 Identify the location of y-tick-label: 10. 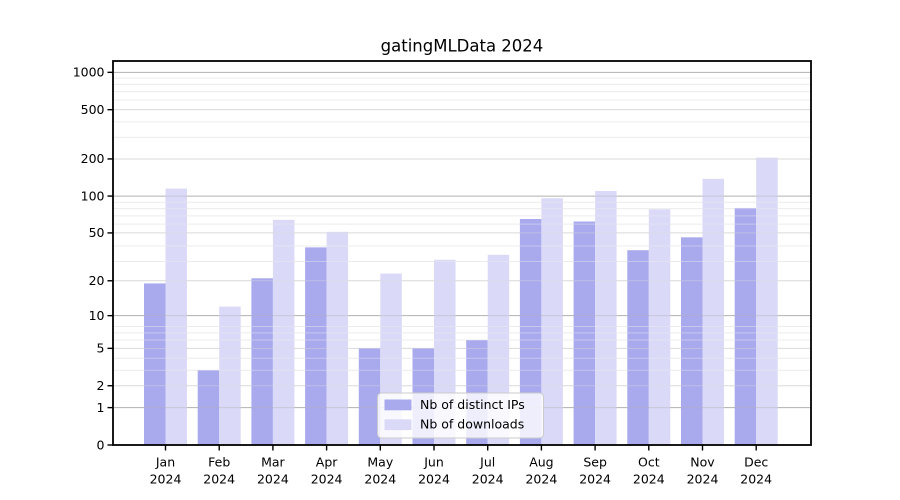
(97, 315).